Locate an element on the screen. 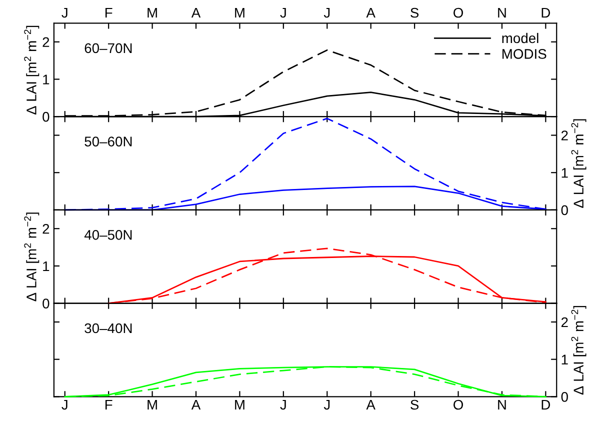 The image size is (613, 422). text: 60–70N is located at coordinates (108, 48).